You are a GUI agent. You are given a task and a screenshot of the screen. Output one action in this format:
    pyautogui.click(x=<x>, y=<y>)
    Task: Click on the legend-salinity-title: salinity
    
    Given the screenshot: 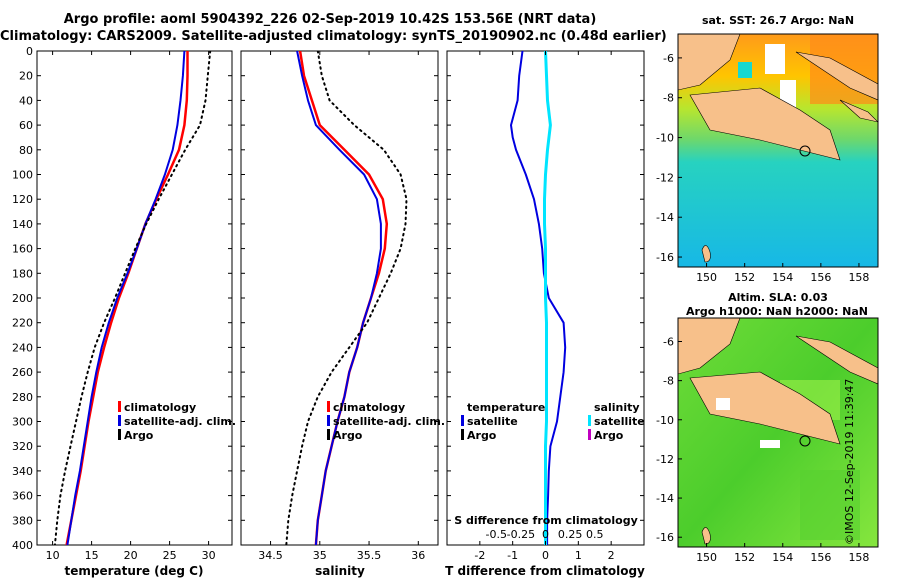 What is the action you would take?
    pyautogui.click(x=617, y=407)
    